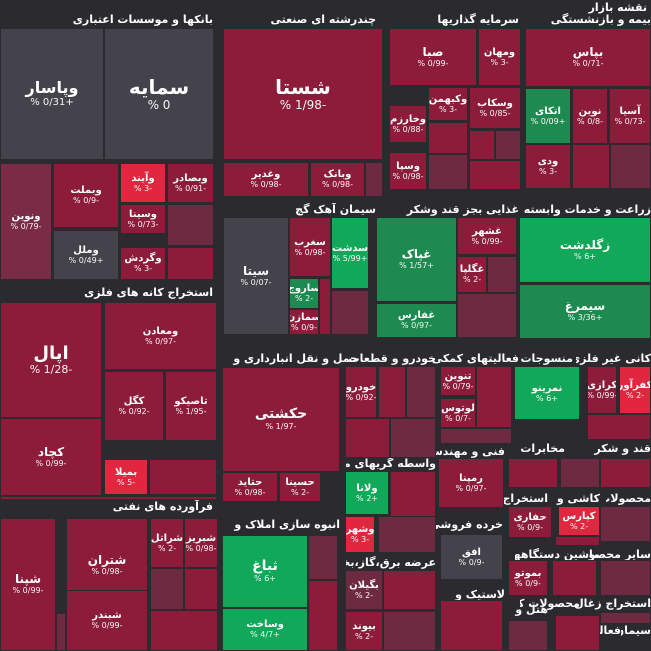  Describe the element at coordinates (160, 336) in the screenshot. I see `stock-tile: ومعادن -0/97 %` at that location.